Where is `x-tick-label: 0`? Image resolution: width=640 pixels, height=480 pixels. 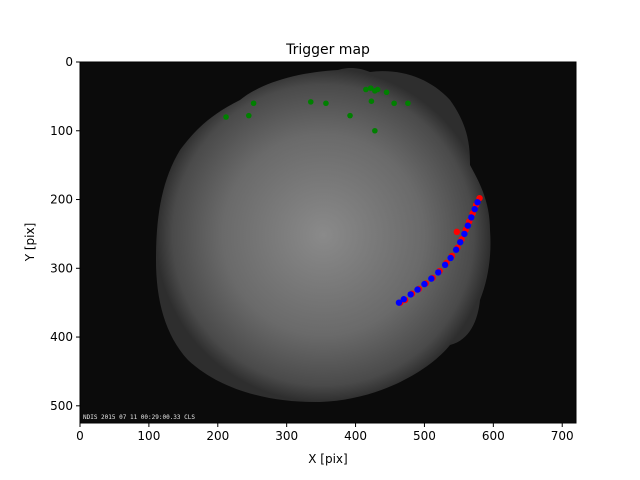
x-tick-label: 0 is located at coordinates (80, 436).